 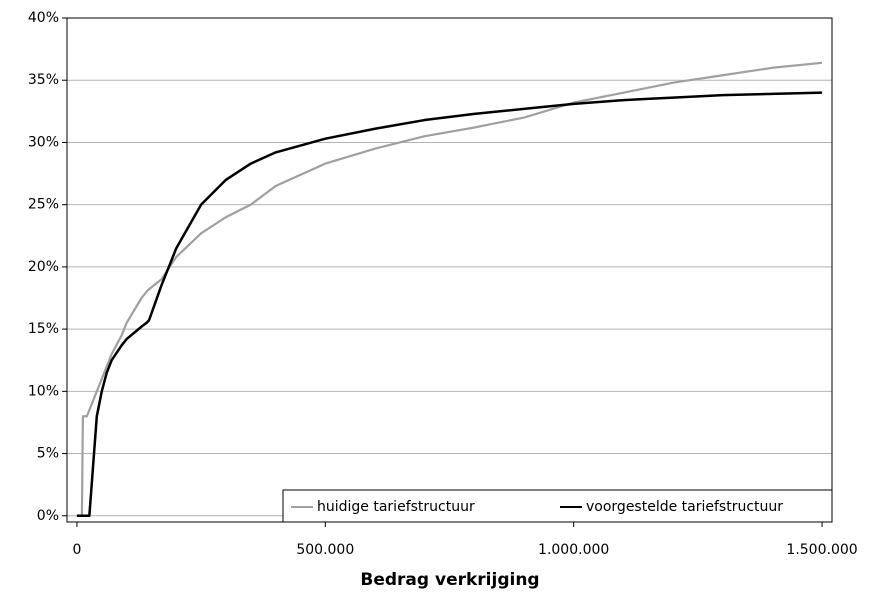 I want to click on y-tick-label: 5%, so click(x=48, y=454).